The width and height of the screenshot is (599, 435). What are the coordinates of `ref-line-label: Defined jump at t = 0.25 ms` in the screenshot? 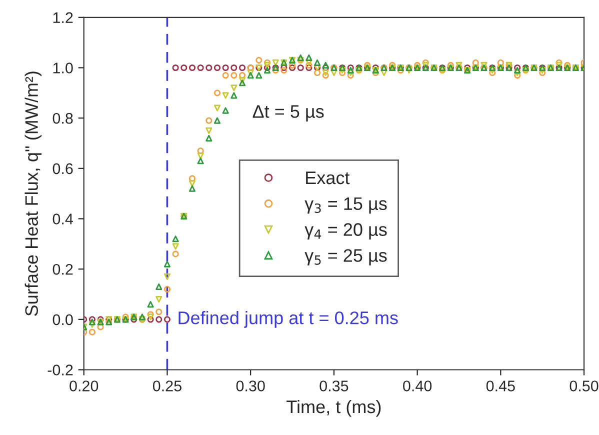 It's located at (288, 319).